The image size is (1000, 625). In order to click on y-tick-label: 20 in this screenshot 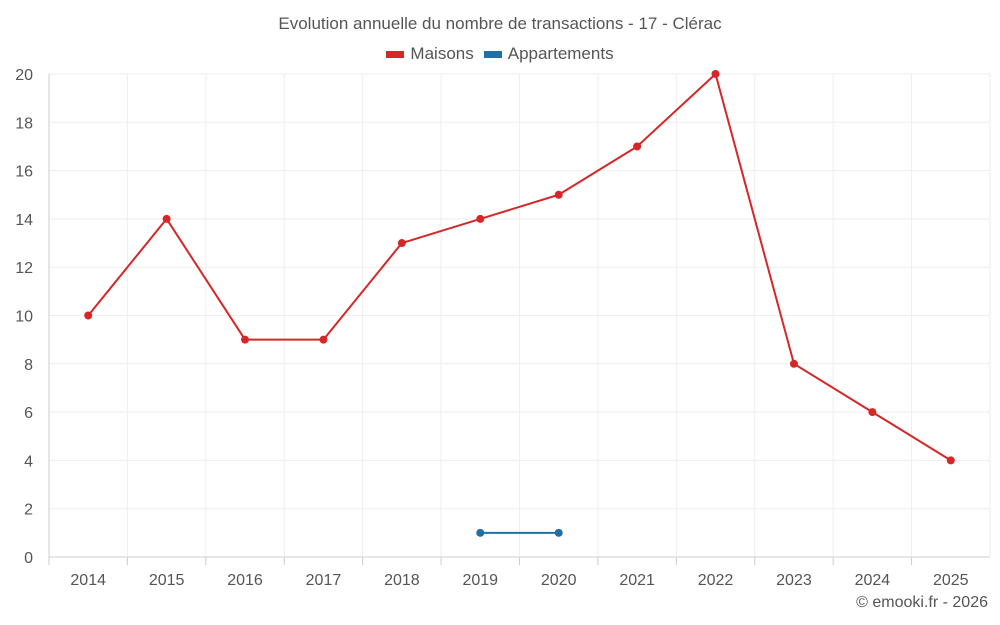, I will do `click(24, 75)`.